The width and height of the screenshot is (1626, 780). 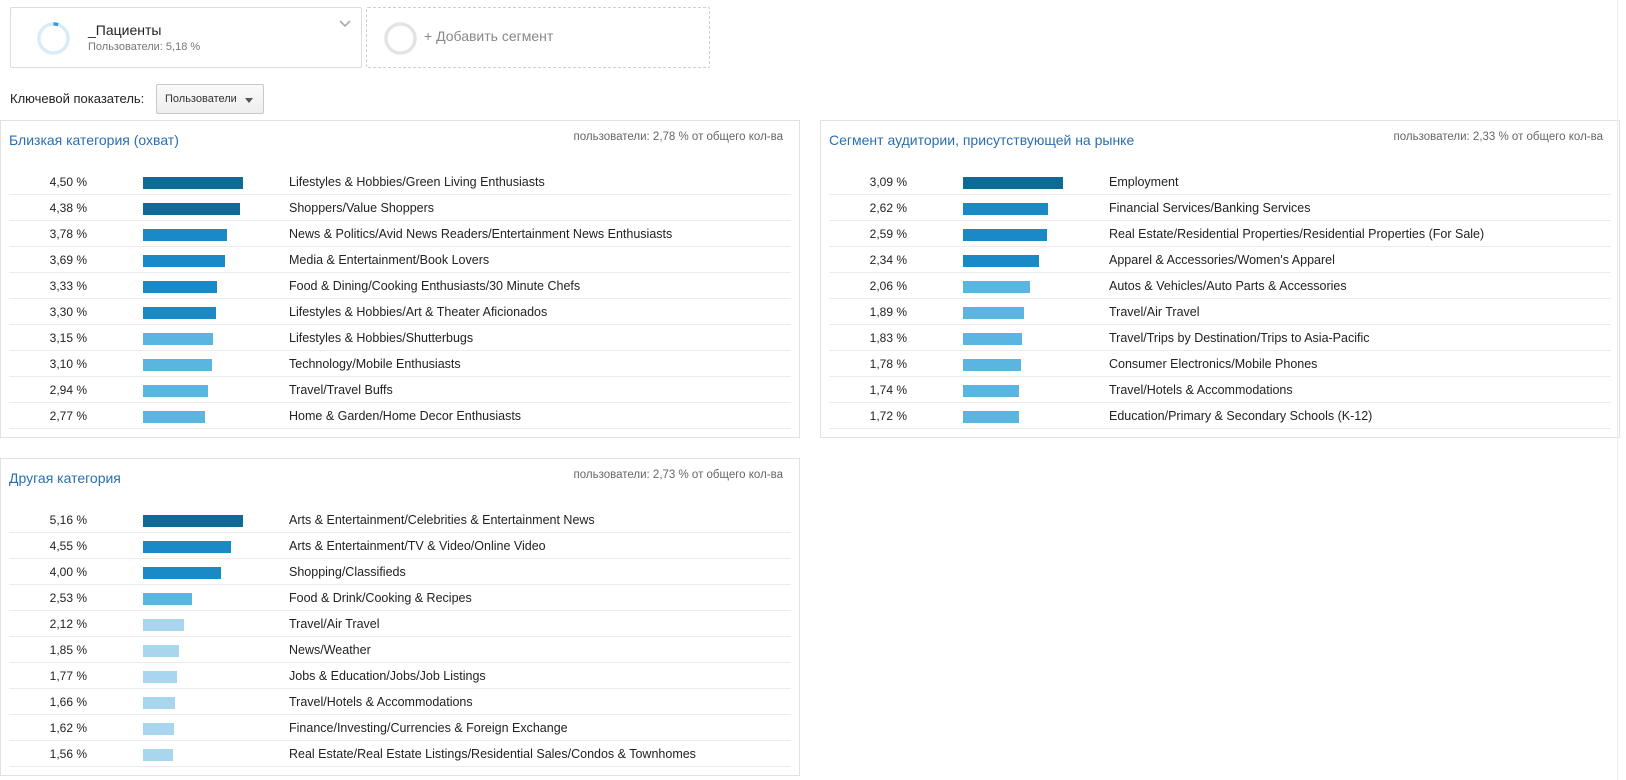 I want to click on panel-title: Другая категория, so click(x=65, y=478).